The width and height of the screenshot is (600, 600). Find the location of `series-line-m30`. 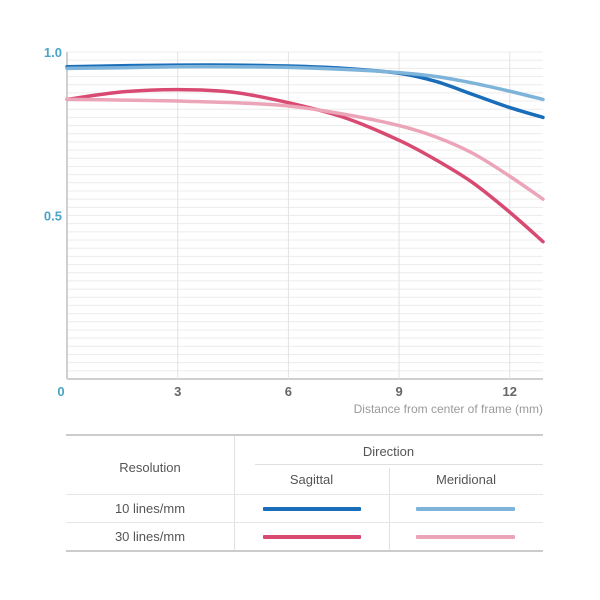

series-line-m30 is located at coordinates (305, 149).